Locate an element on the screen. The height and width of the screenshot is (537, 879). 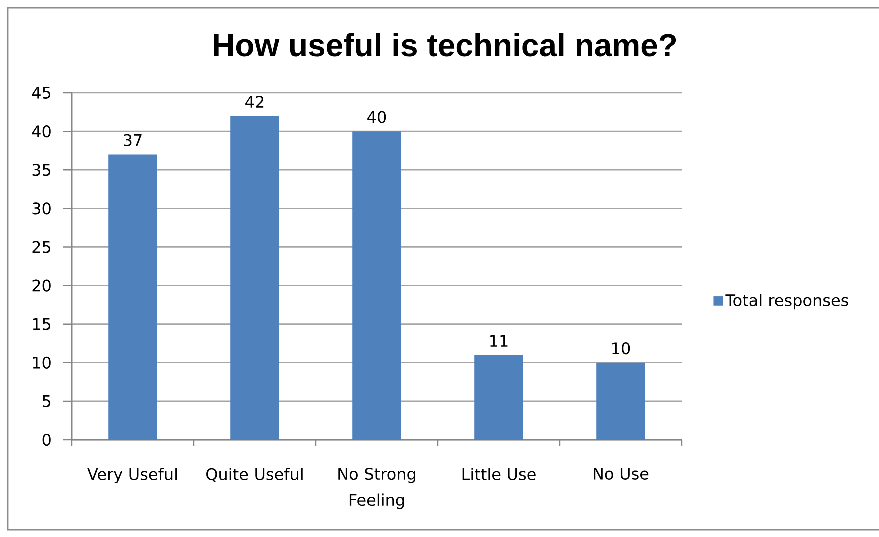
x-tick-label: No Use is located at coordinates (621, 474).